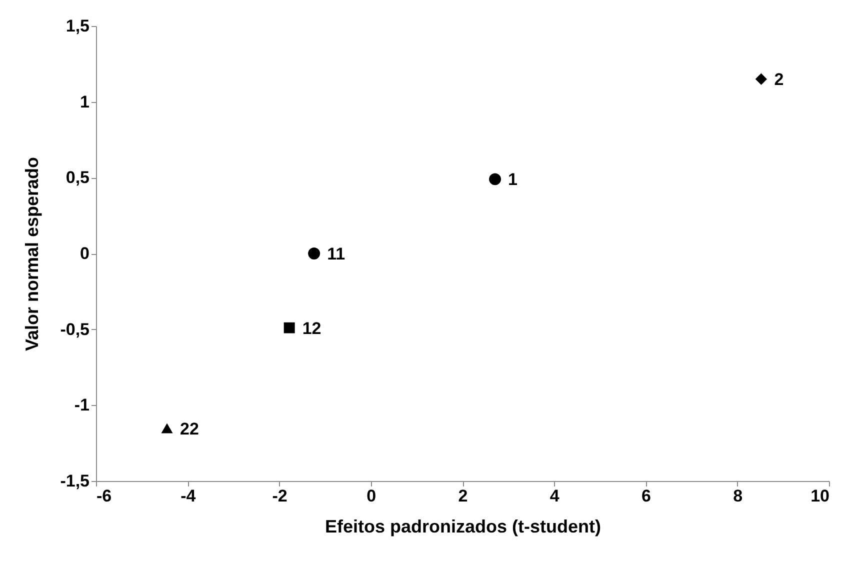 The width and height of the screenshot is (842, 568). I want to click on x-tick-label: 8, so click(738, 496).